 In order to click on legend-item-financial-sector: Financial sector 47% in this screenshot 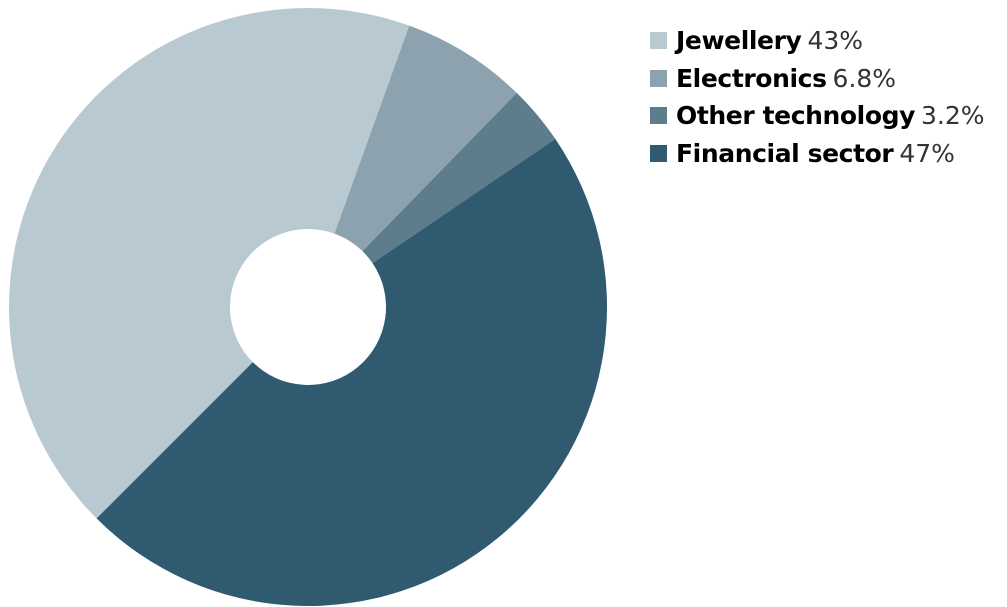, I will do `click(817, 154)`.